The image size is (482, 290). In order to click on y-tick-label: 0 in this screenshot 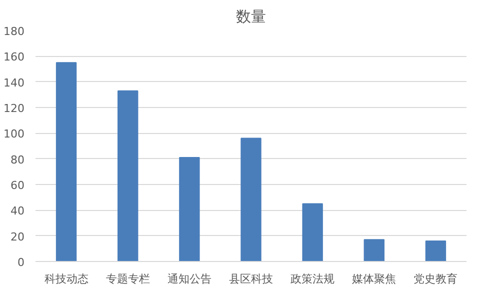, I will do `click(21, 262)`.